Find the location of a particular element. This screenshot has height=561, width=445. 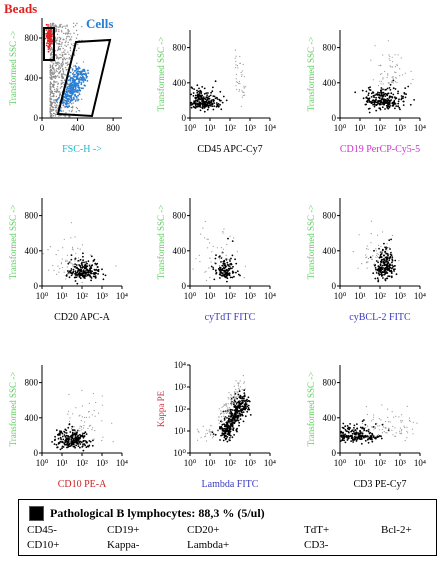

beads-gate is located at coordinates (49, 44).